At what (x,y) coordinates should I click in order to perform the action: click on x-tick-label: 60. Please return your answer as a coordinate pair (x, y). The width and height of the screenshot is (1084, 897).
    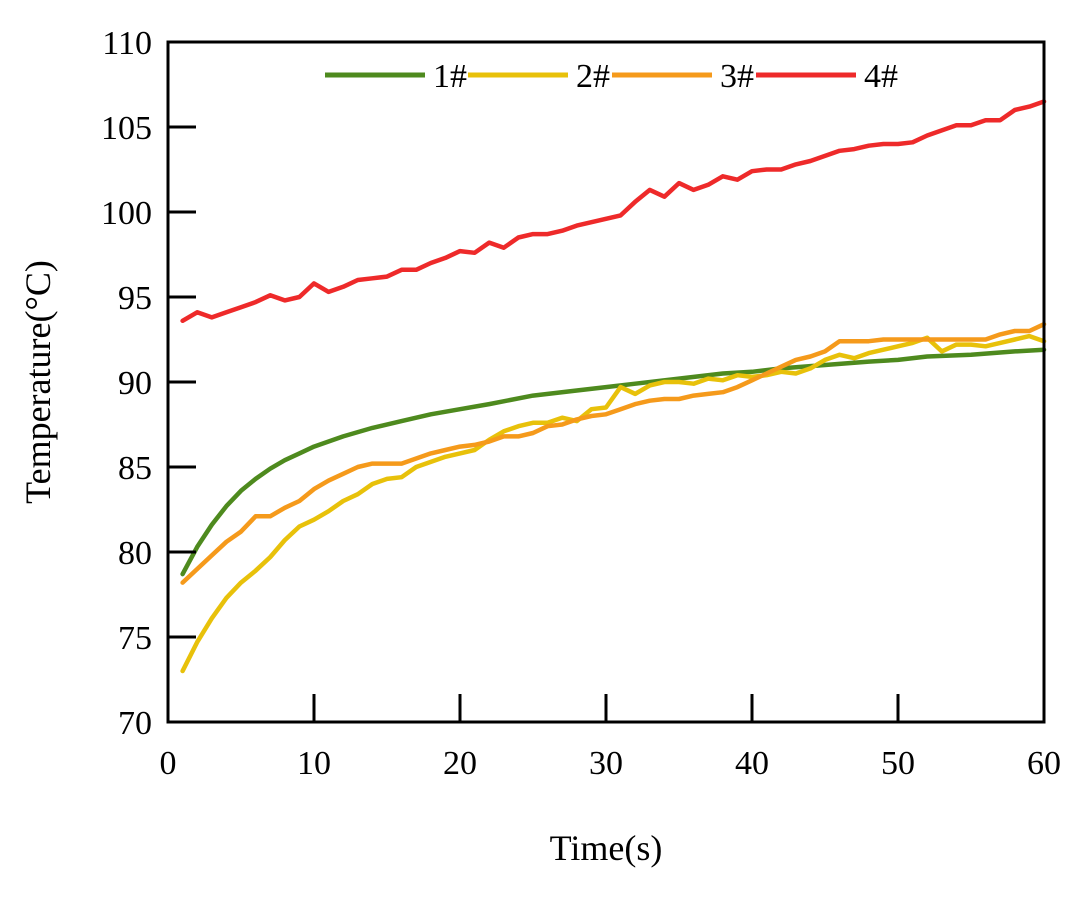
    Looking at the image, I should click on (1044, 763).